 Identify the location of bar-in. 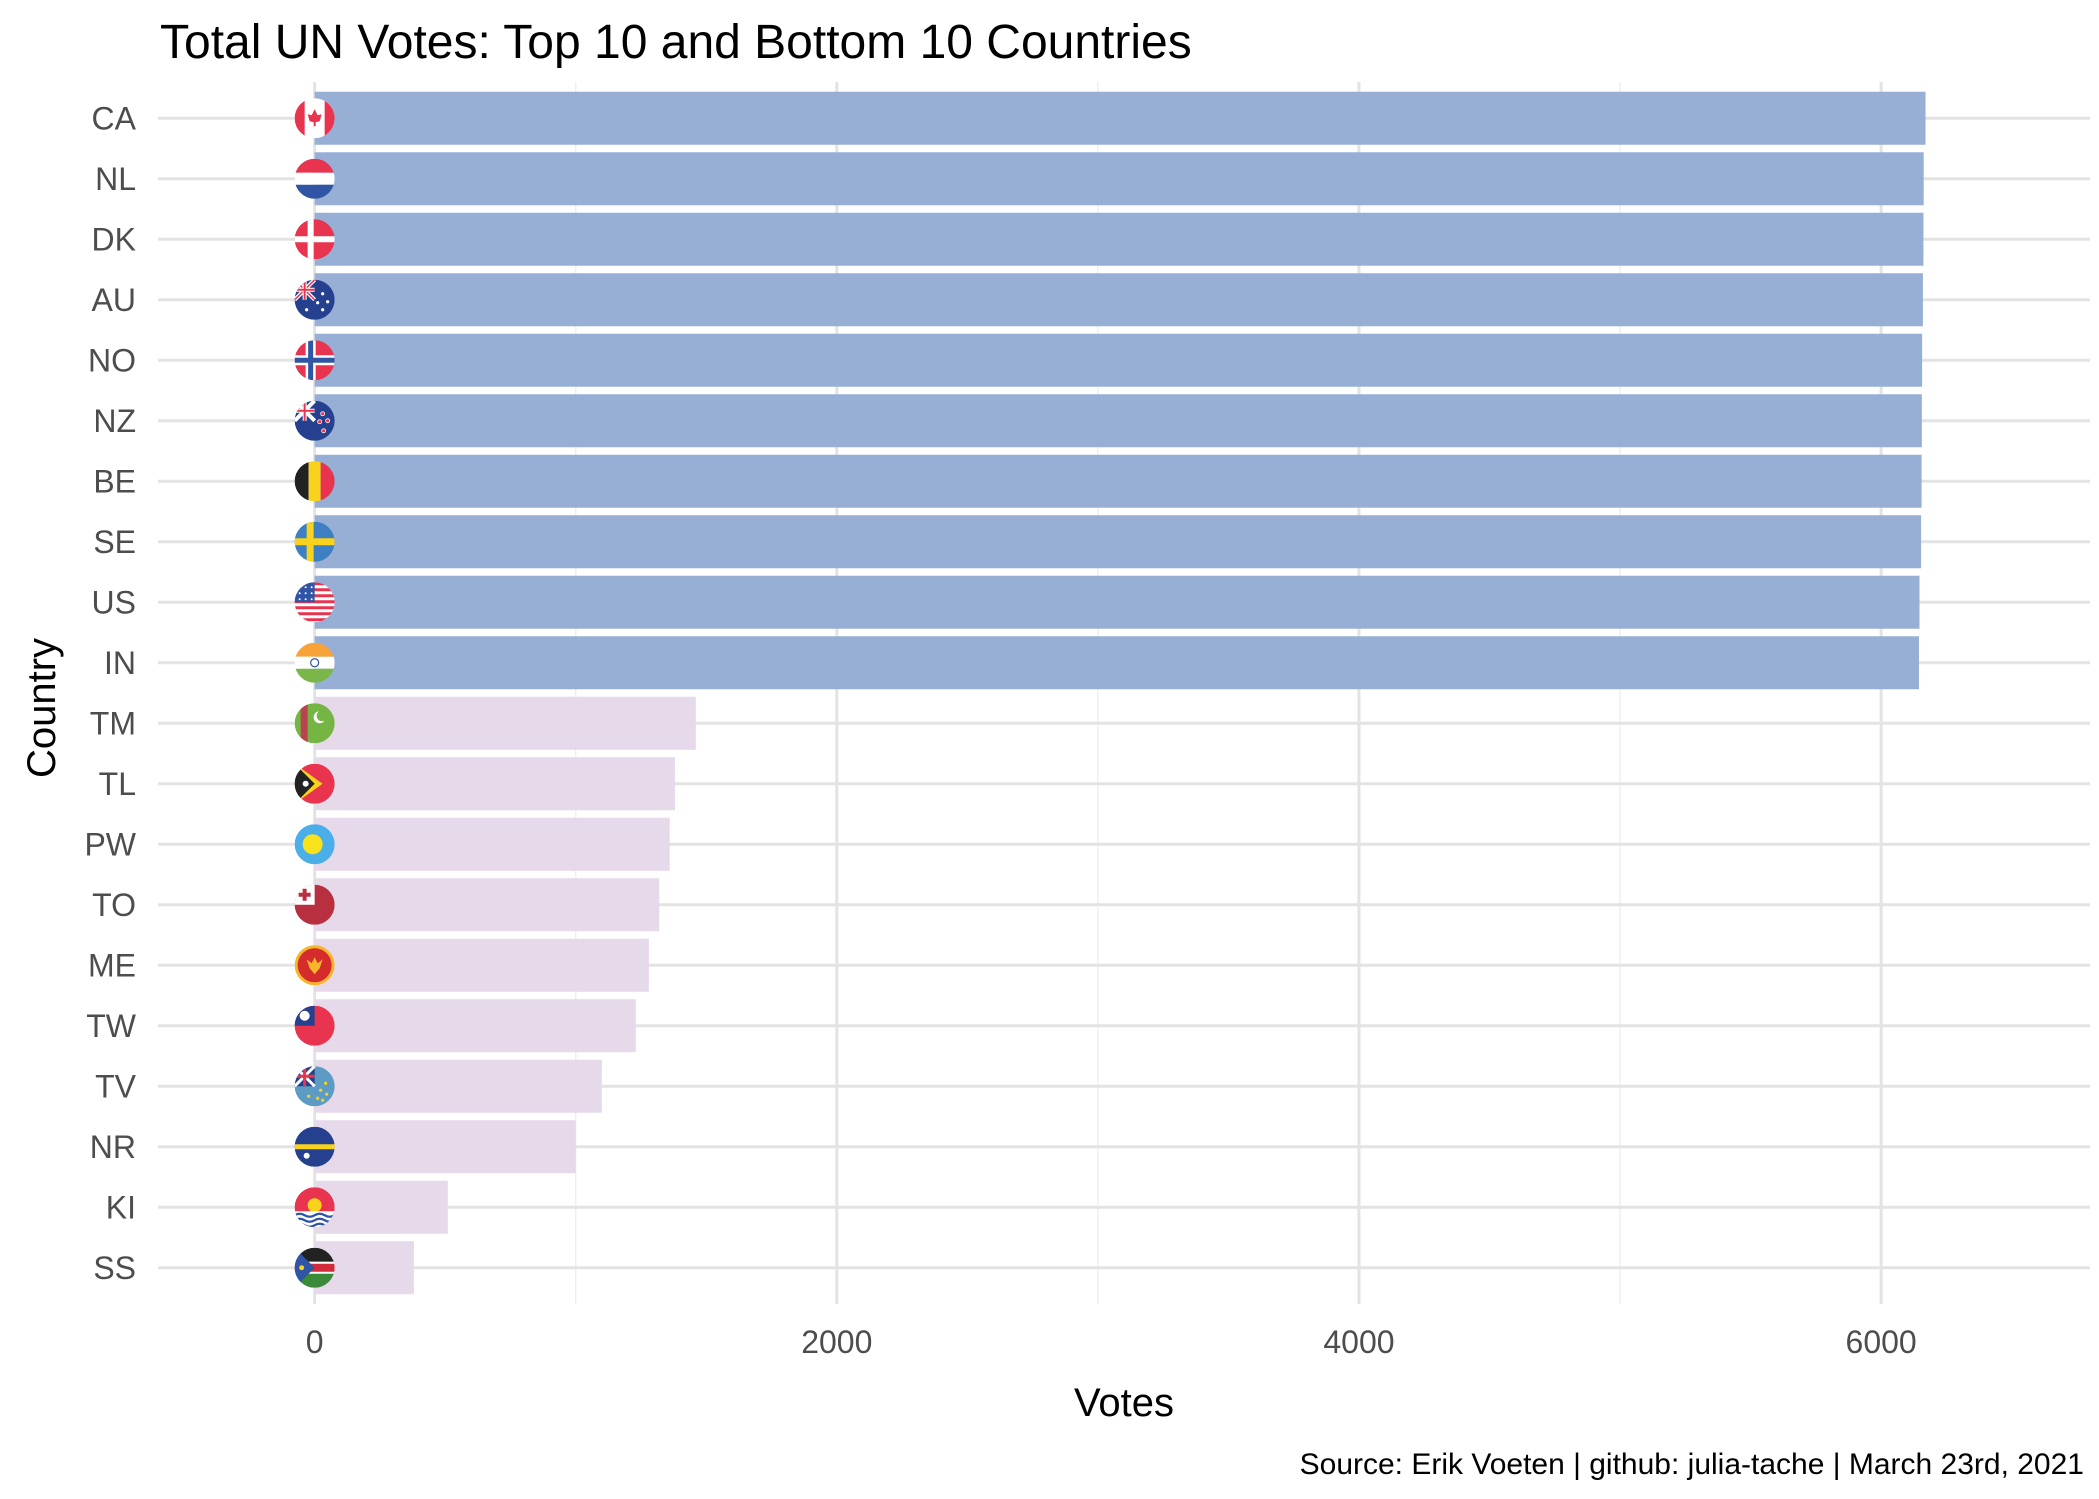
(1116, 663).